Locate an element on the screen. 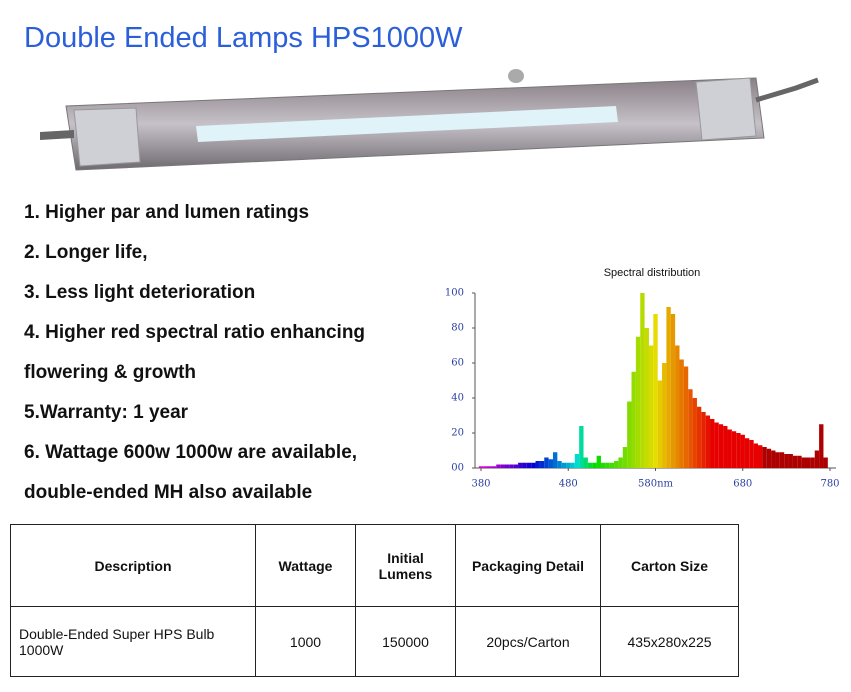 The width and height of the screenshot is (851, 692). x-tick-label: 680 is located at coordinates (742, 484).